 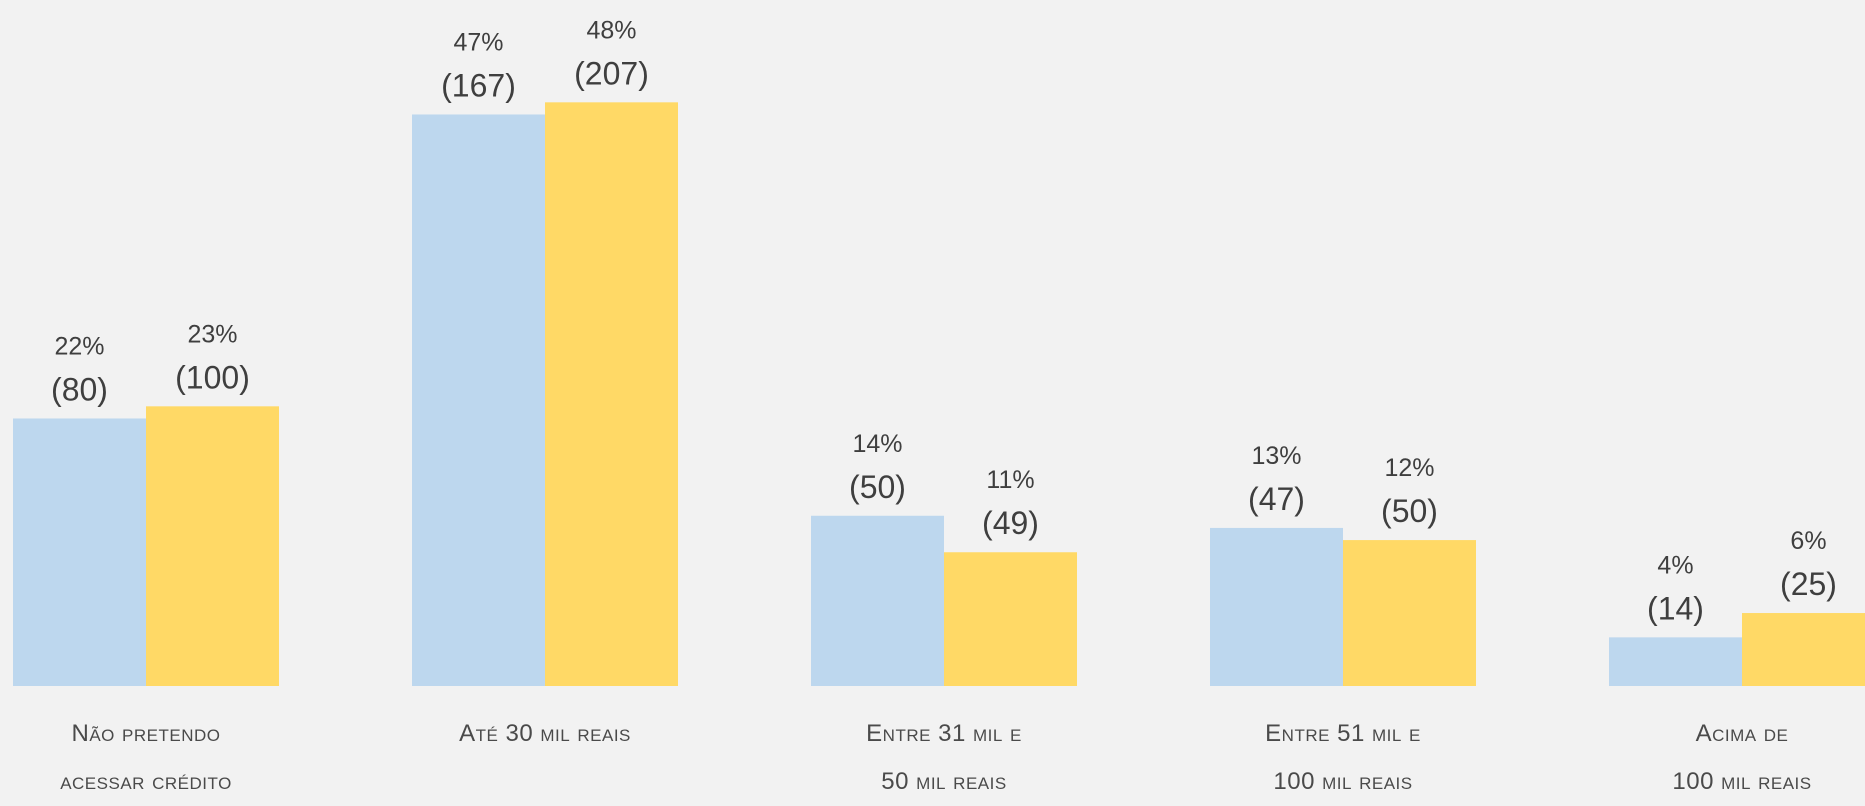 What do you see at coordinates (478, 85) in the screenshot?
I see `count-label-1-series-0: (167)` at bounding box center [478, 85].